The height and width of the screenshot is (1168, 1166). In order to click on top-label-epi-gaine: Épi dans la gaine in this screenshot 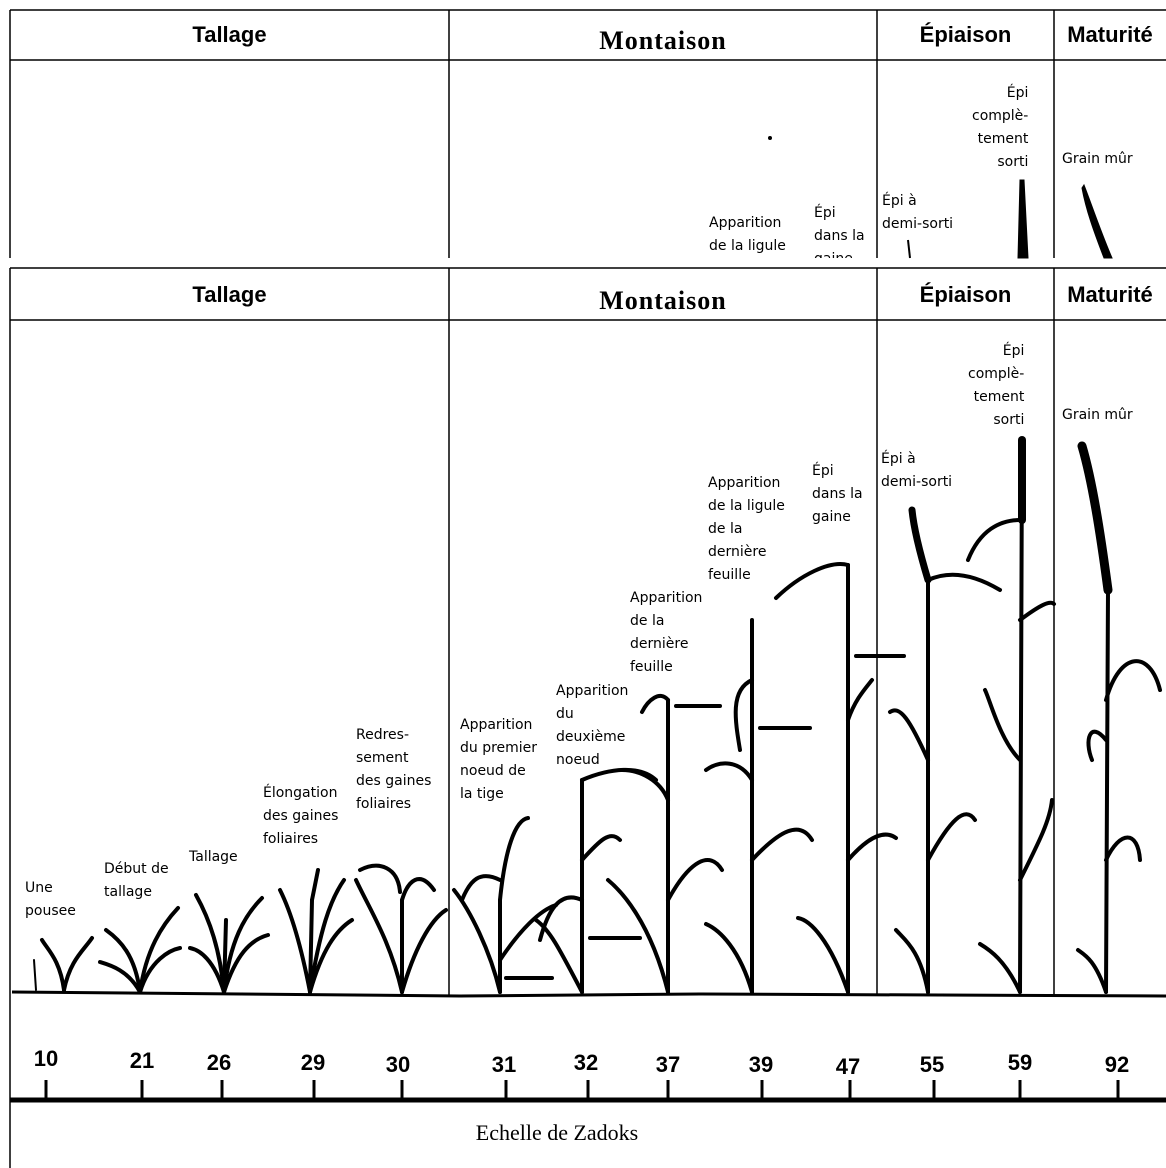, I will do `click(839, 231)`.